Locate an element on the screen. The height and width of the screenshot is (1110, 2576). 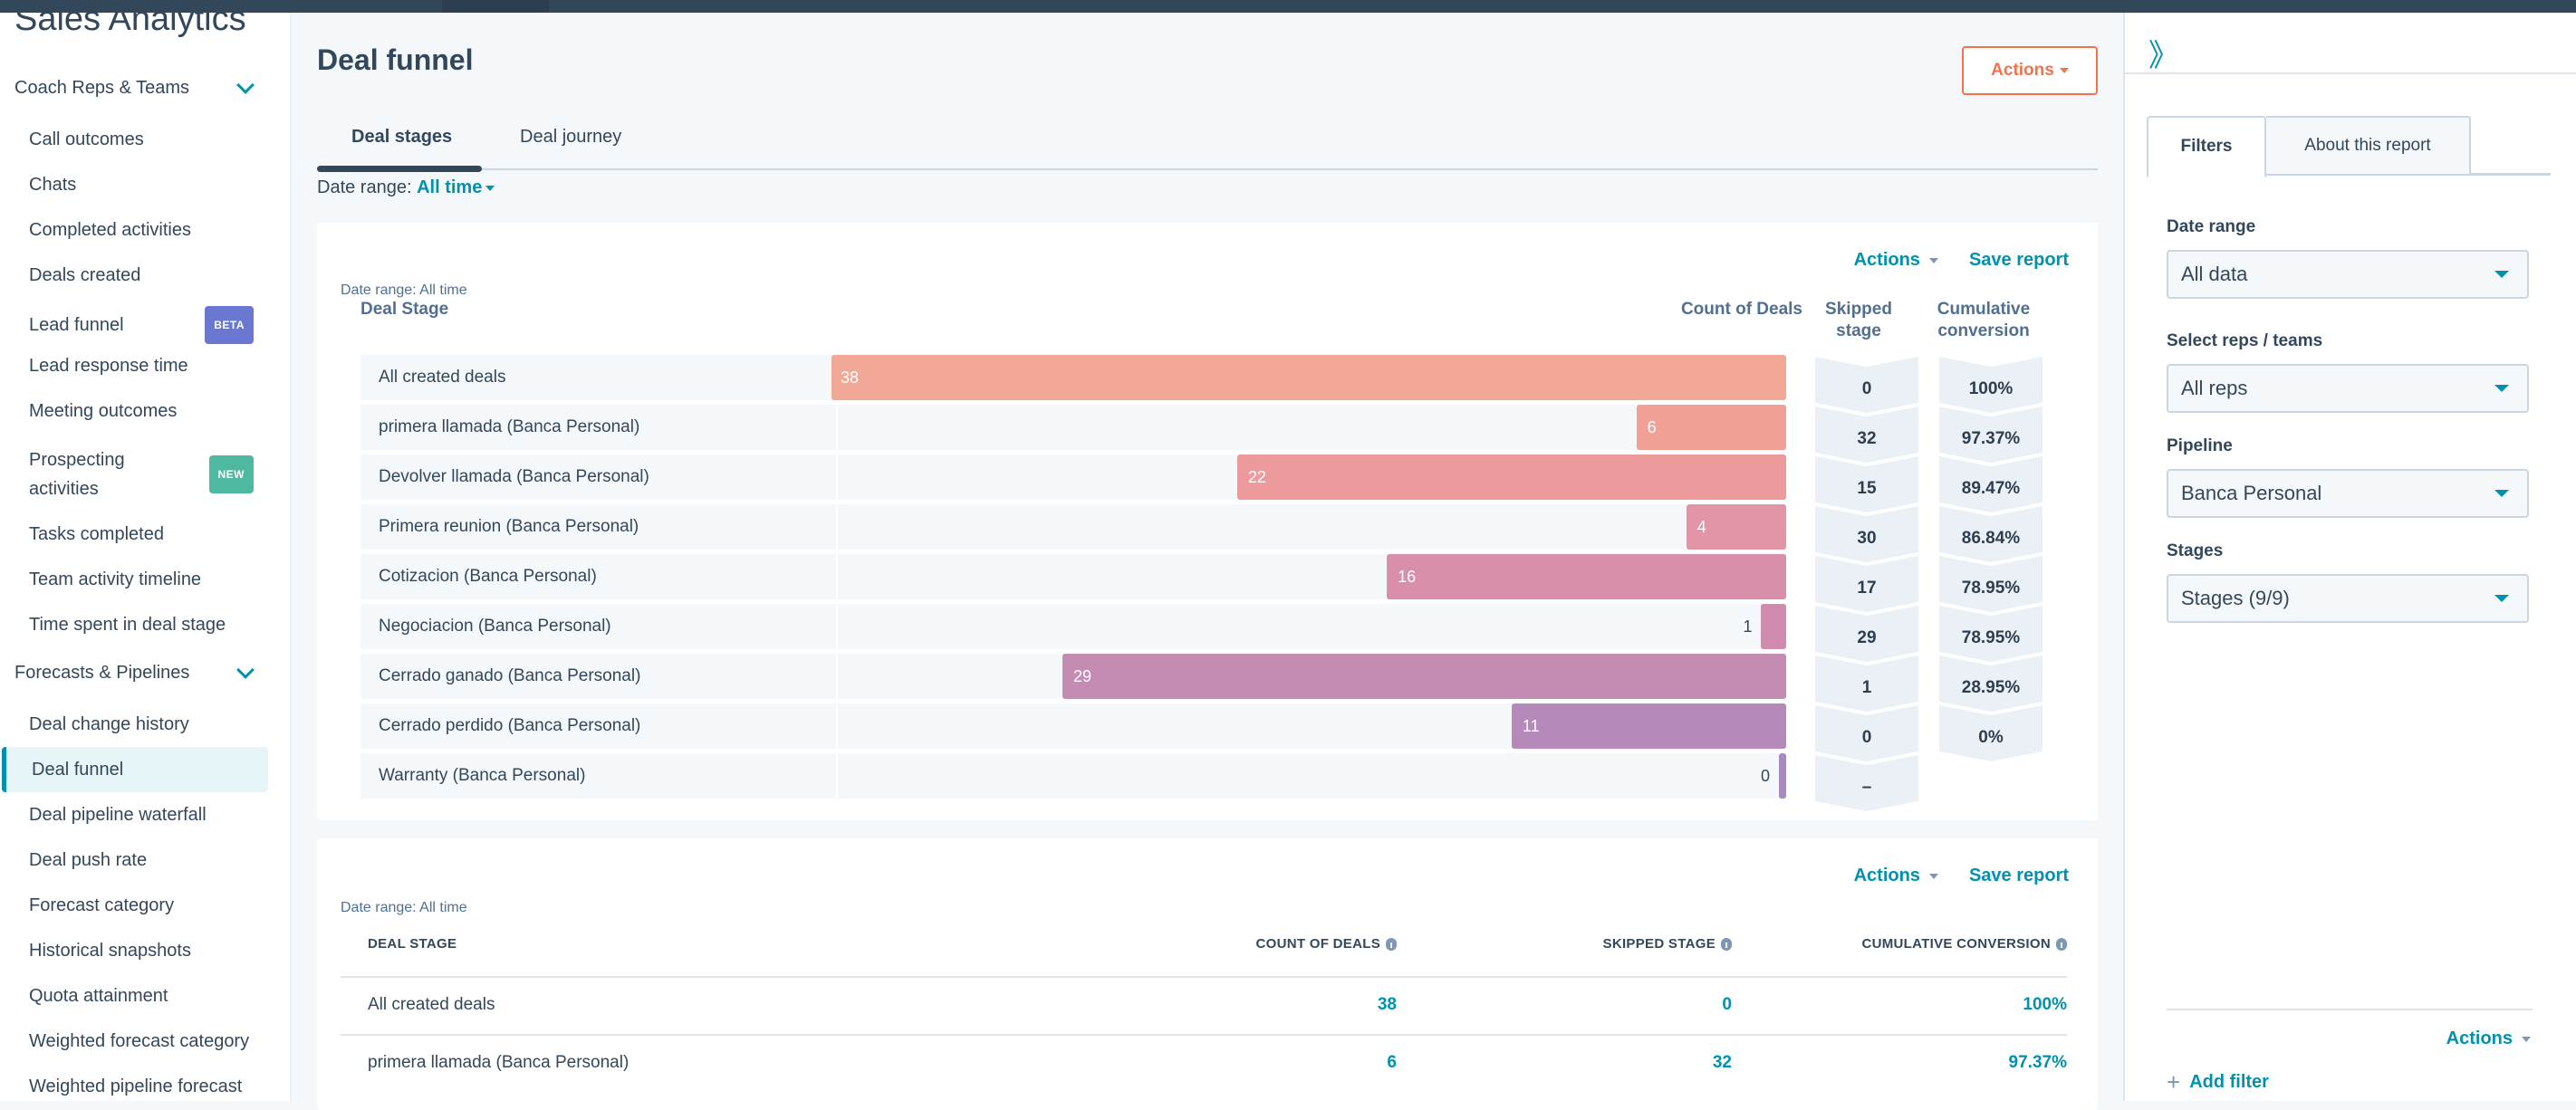
th-count-of-deals: COUNT OF DEALS is located at coordinates (1211, 944).